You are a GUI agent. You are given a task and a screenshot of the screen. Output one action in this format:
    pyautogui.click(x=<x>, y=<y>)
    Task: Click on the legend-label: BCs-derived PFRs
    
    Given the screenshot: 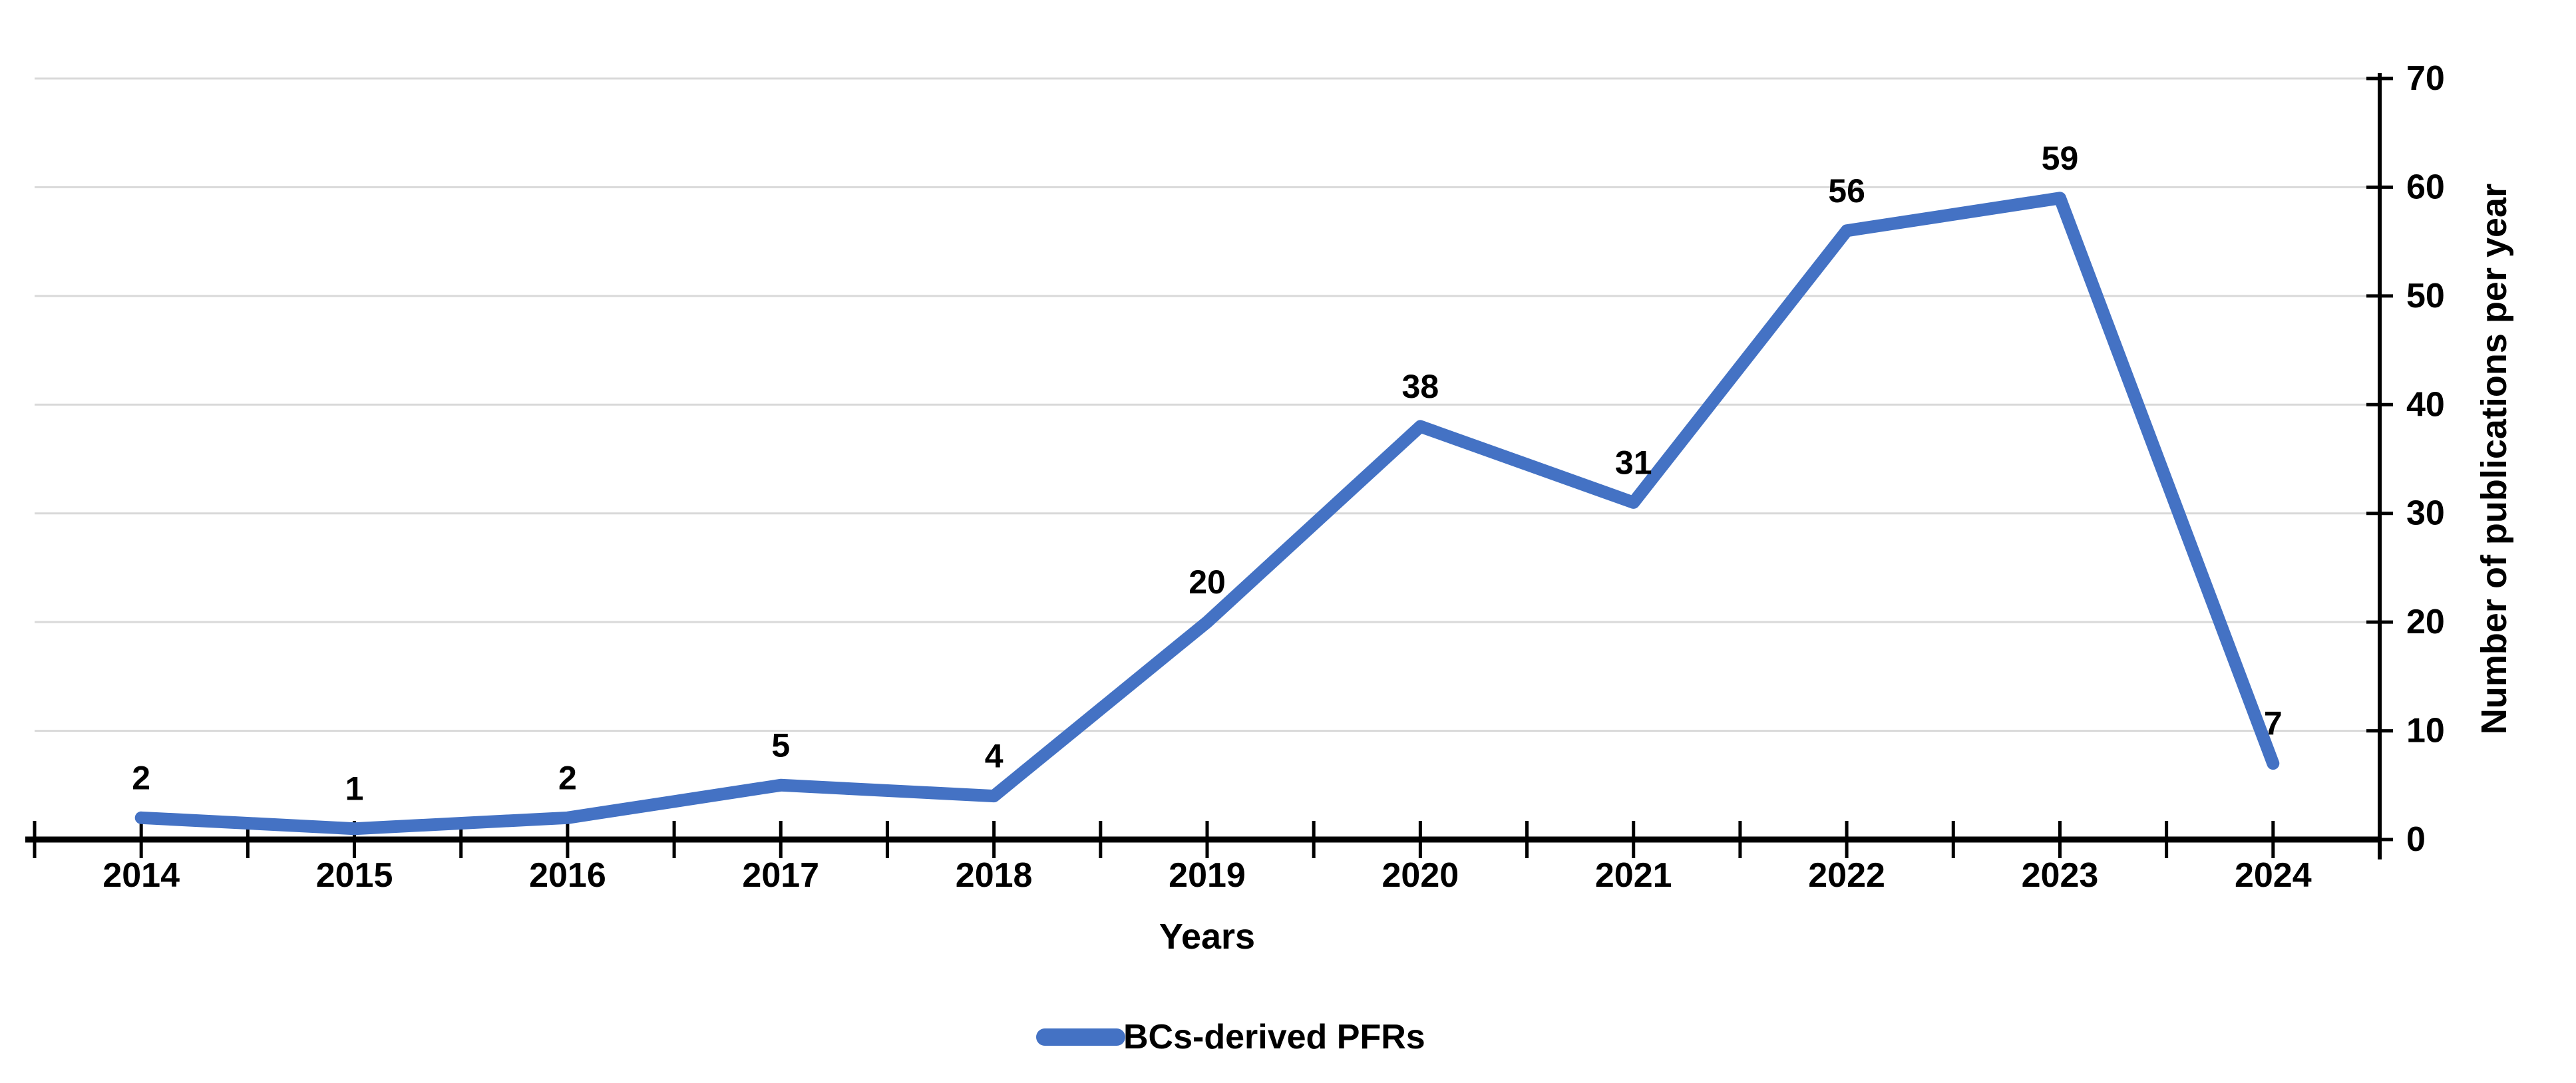 What is the action you would take?
    pyautogui.click(x=1274, y=1037)
    